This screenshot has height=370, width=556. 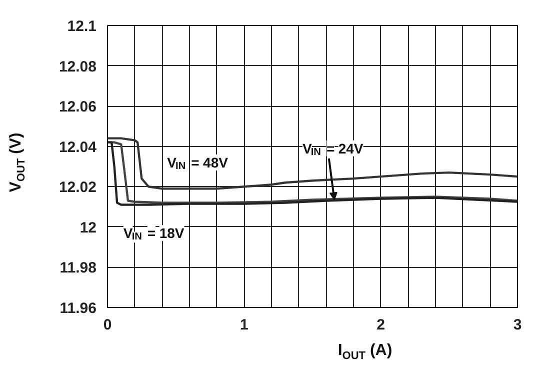 I want to click on y-tick-label: 12, so click(x=88, y=227).